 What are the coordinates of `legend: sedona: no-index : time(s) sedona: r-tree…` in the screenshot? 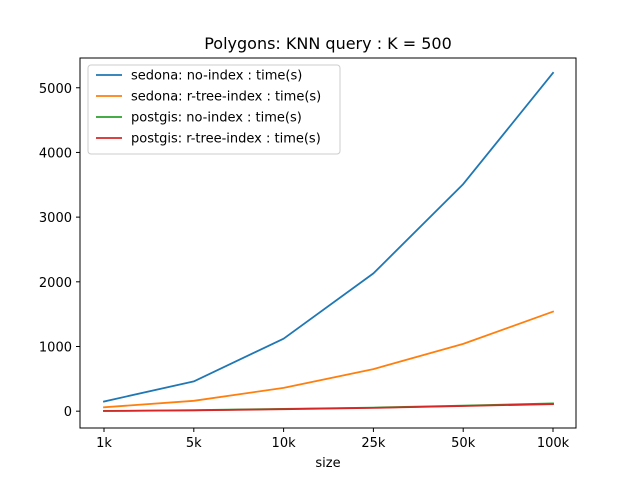 It's located at (214, 109).